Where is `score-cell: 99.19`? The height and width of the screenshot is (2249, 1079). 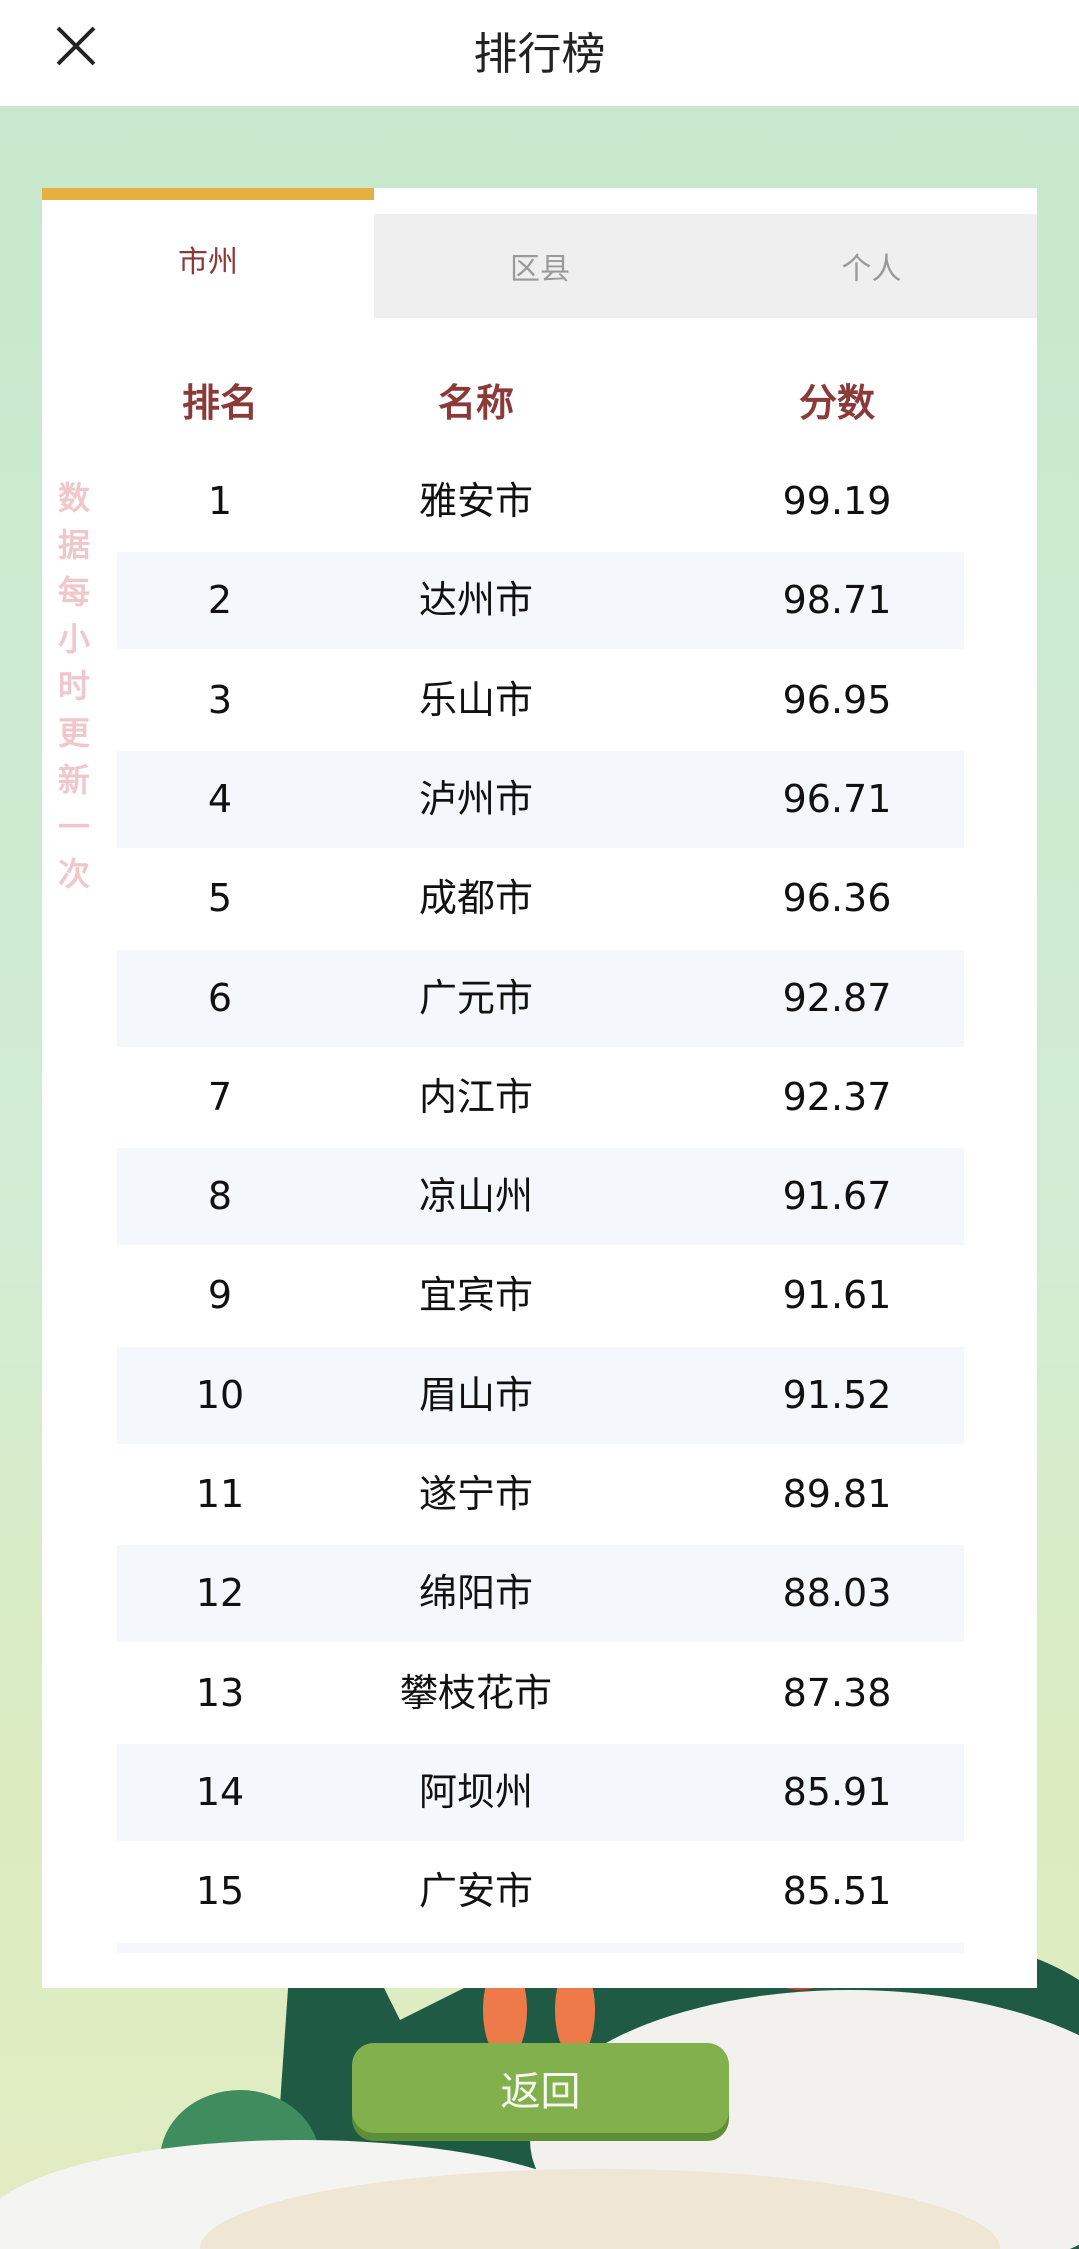 score-cell: 99.19 is located at coordinates (837, 501).